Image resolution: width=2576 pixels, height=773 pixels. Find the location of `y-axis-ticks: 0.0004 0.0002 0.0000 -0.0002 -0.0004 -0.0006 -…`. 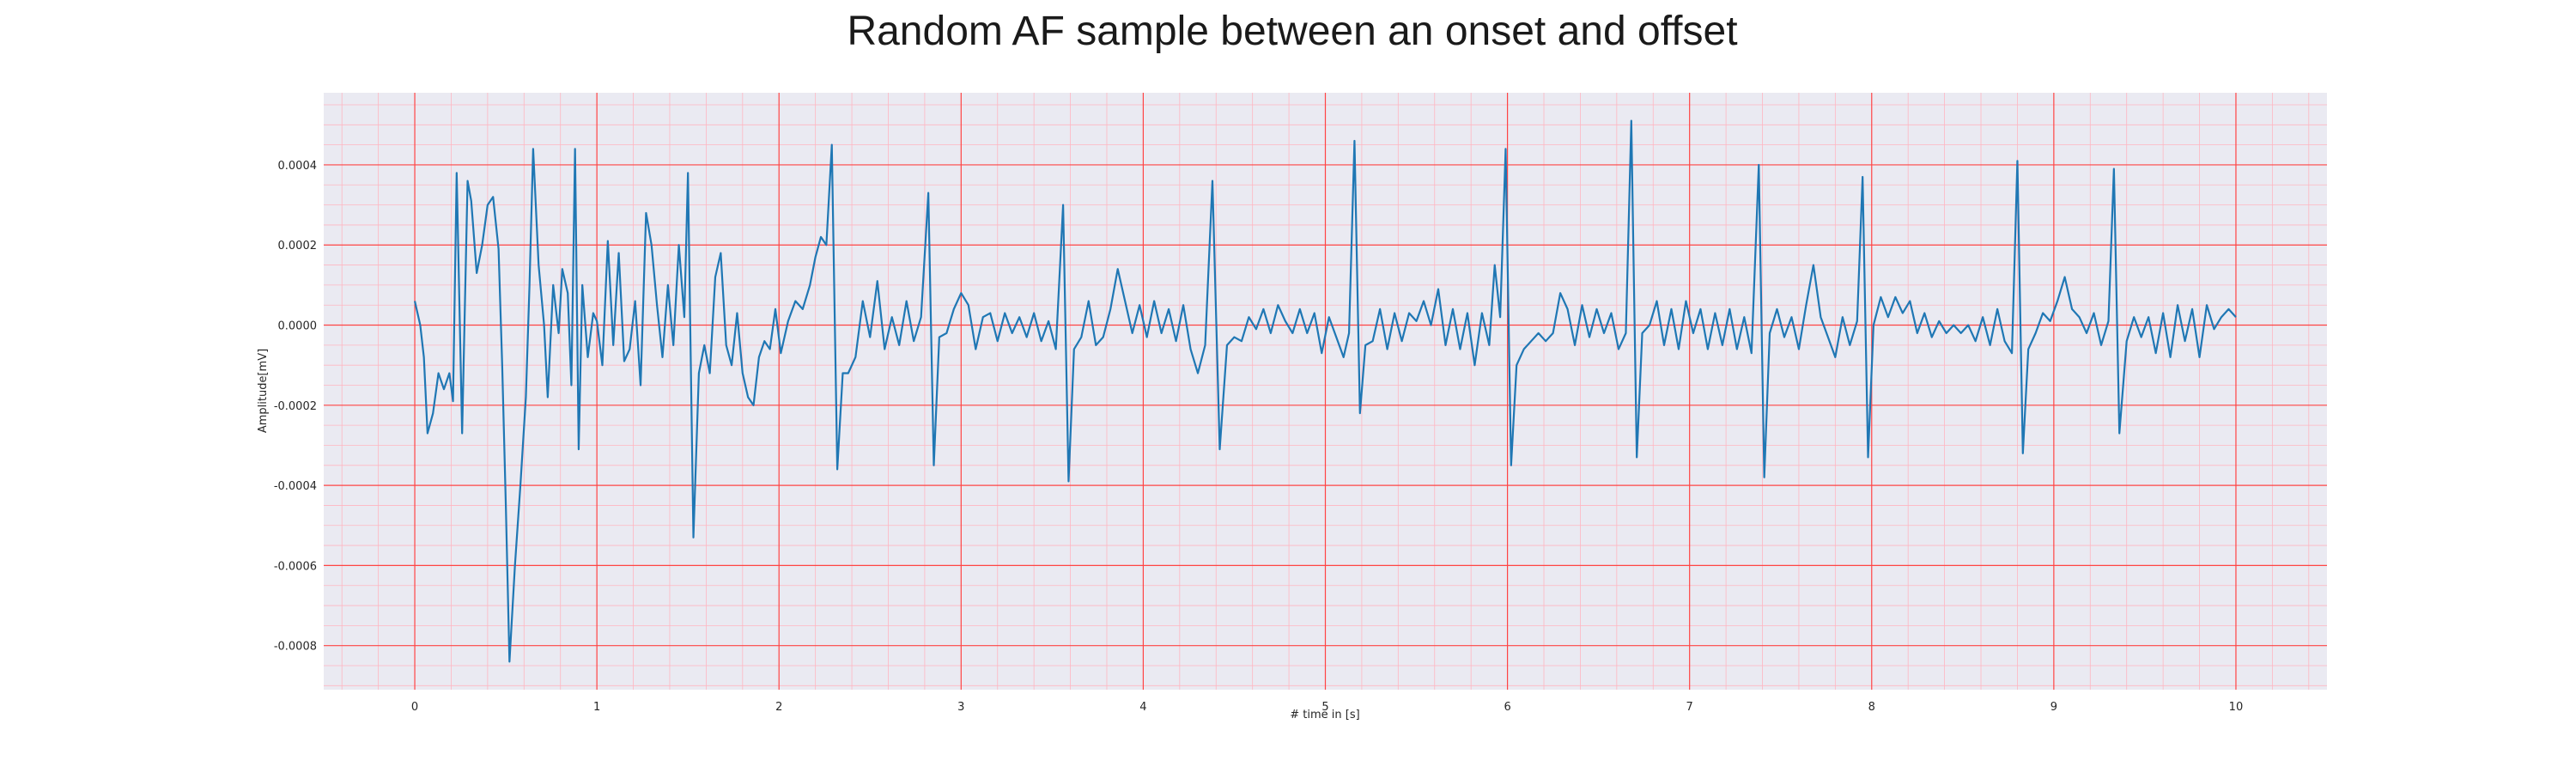

y-axis-ticks: 0.0004 0.0002 0.0000 -0.0002 -0.0004 -0.0006 -… is located at coordinates (295, 407).